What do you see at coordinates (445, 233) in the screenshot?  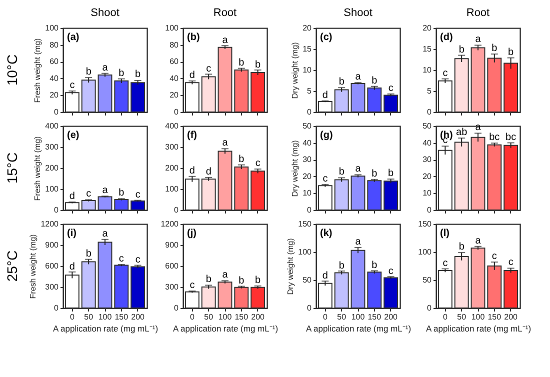 I see `annotation: (l)` at bounding box center [445, 233].